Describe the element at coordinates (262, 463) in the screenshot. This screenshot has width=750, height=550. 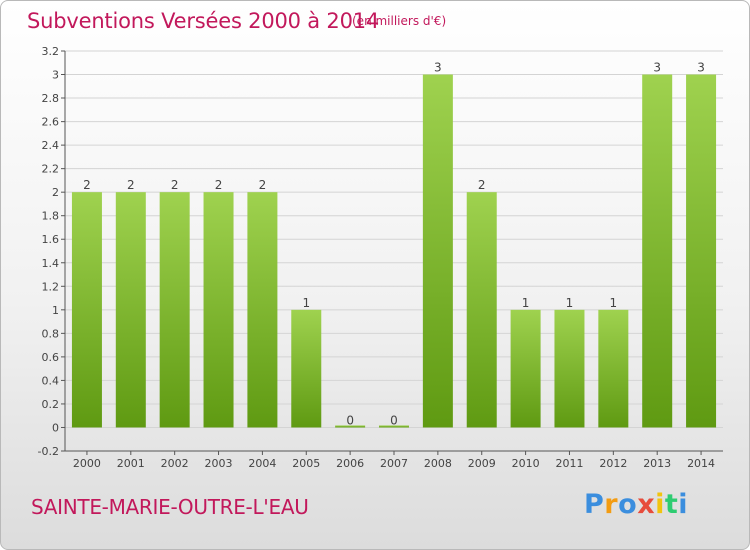
I see `x-tick-label: 2004` at that location.